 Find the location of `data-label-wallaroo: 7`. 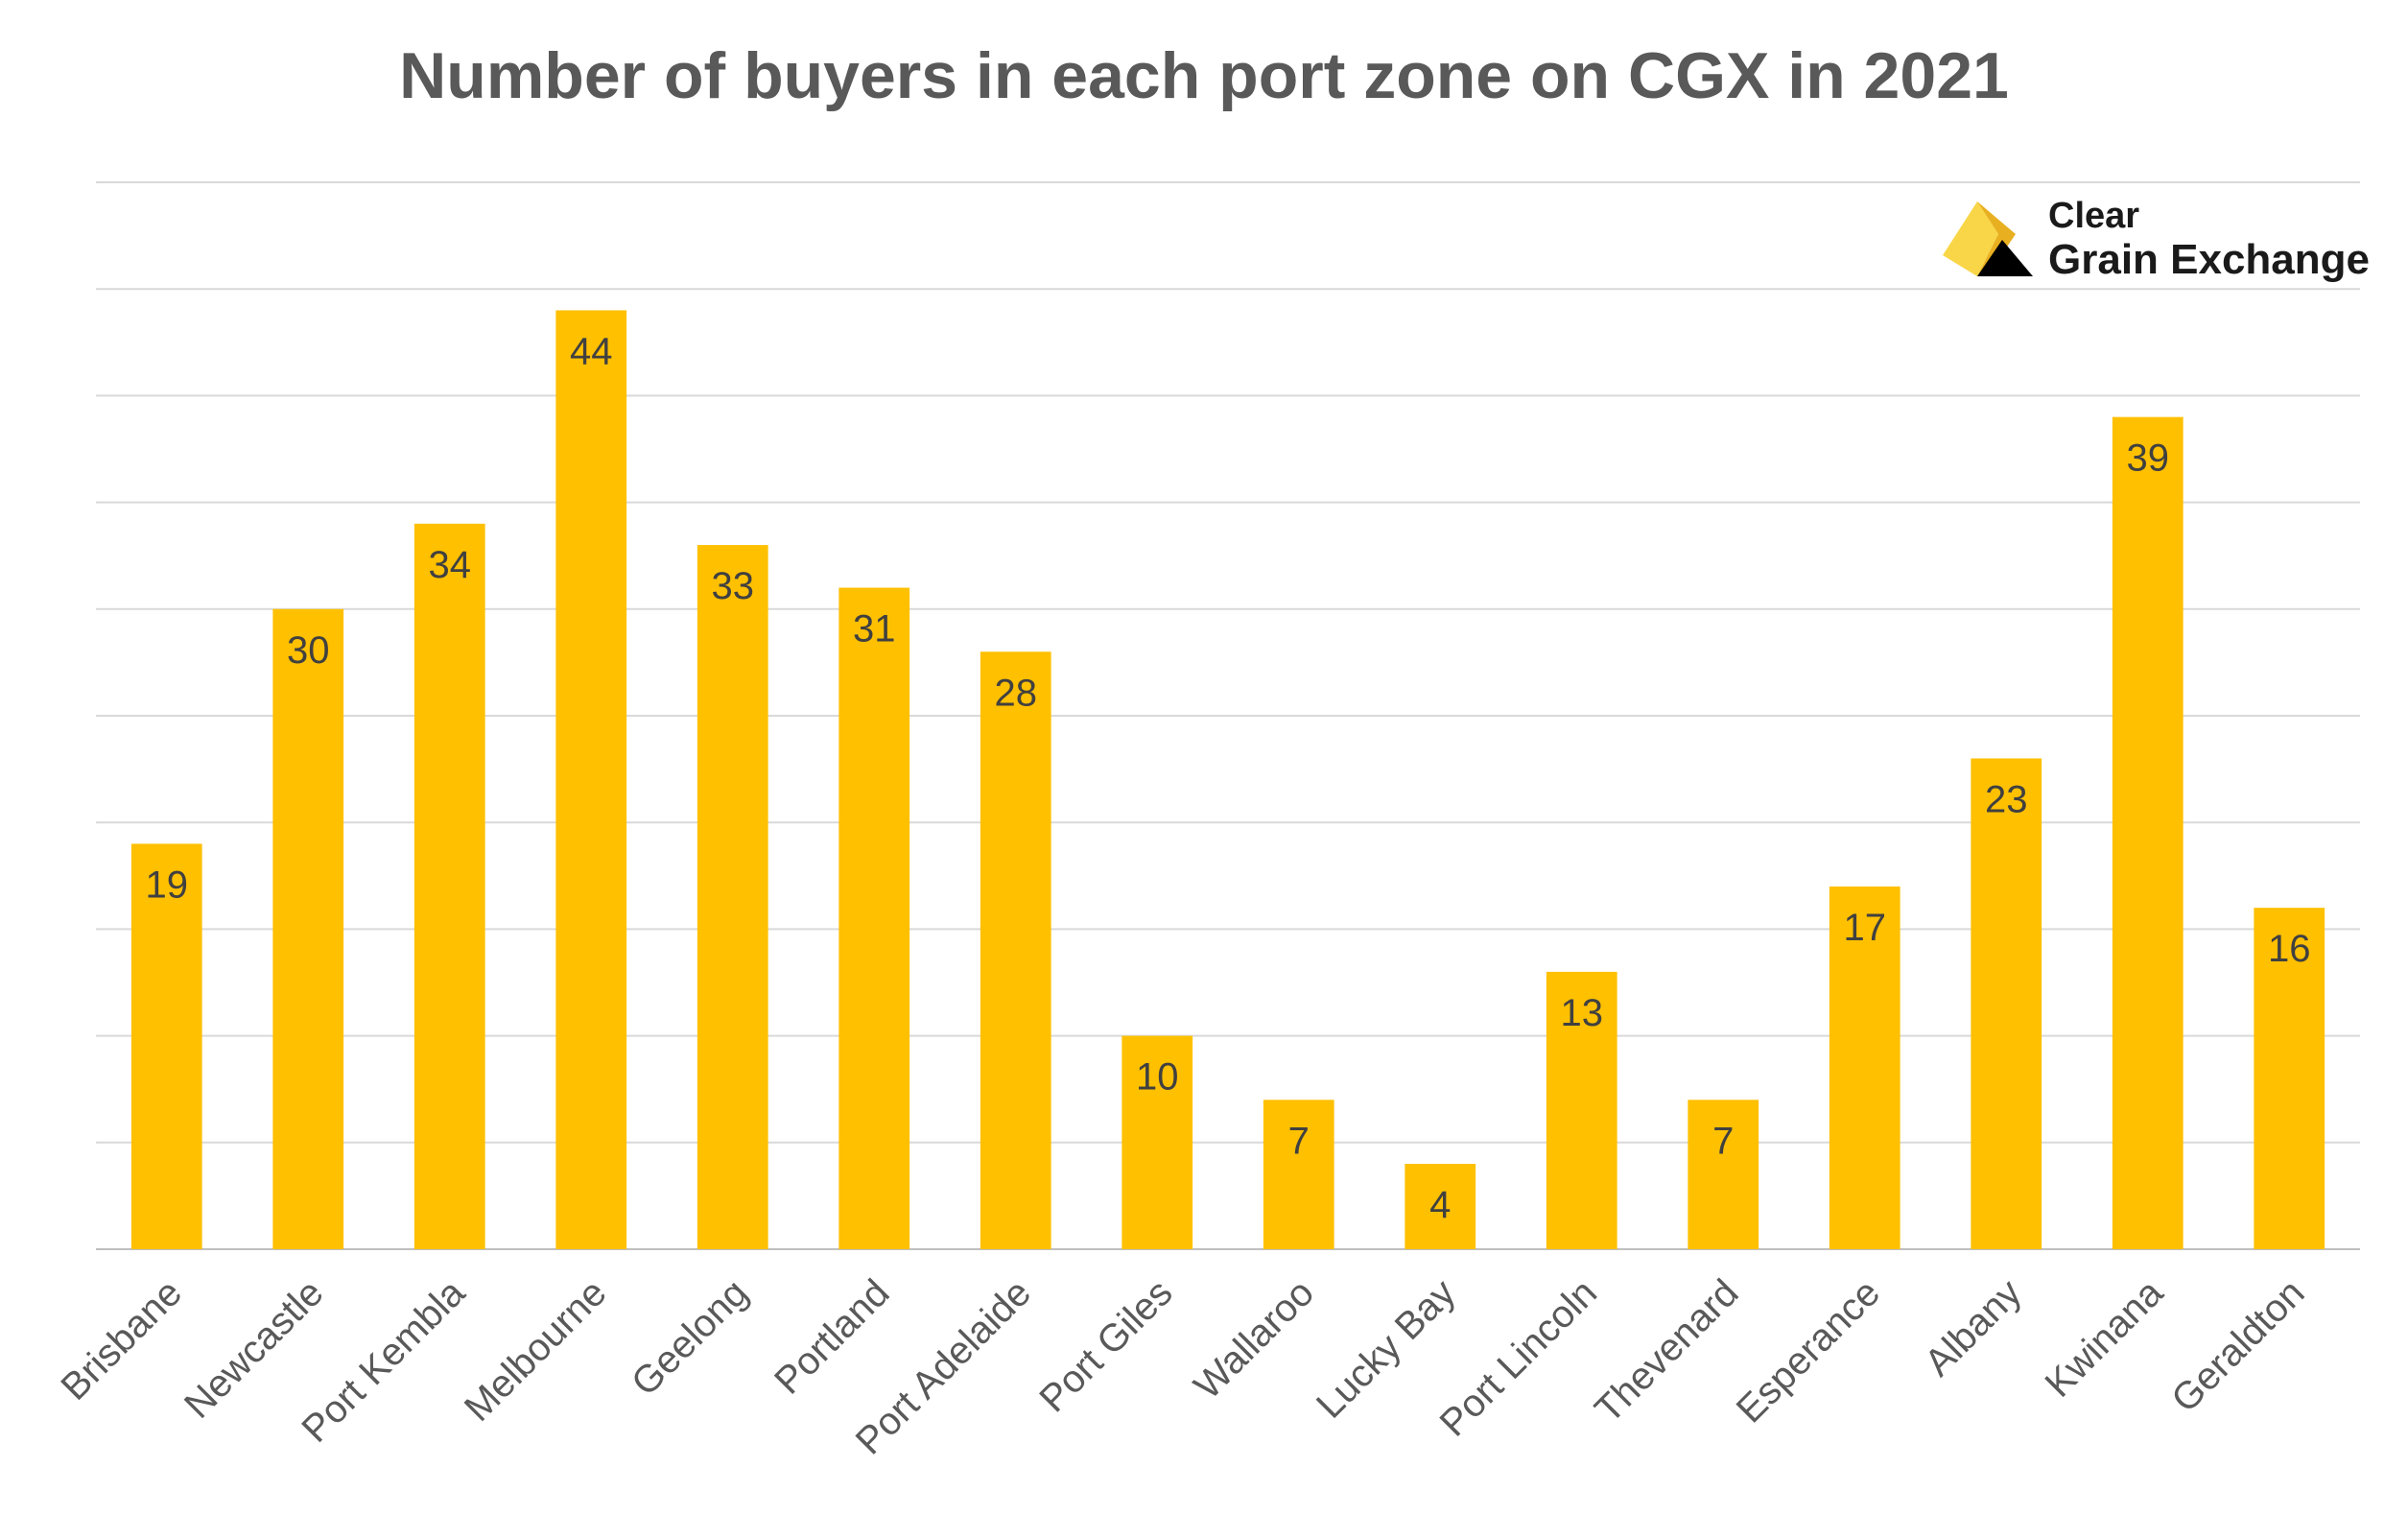

data-label-wallaroo: 7 is located at coordinates (1299, 1141).